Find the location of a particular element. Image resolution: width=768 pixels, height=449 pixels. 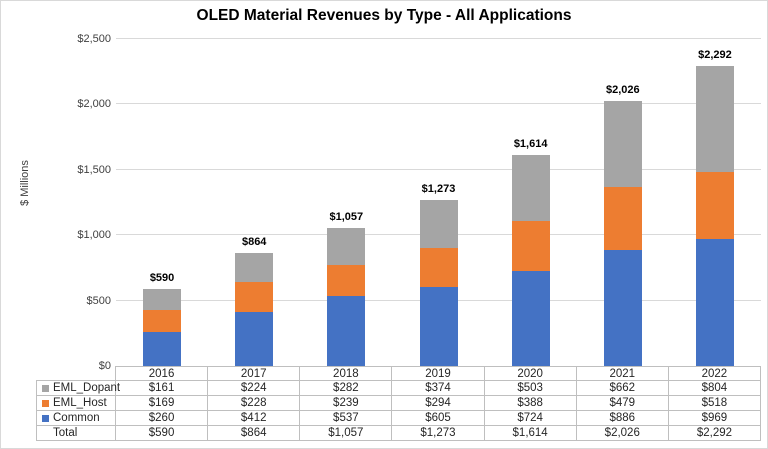

table-value-cell: $294 is located at coordinates (438, 403).